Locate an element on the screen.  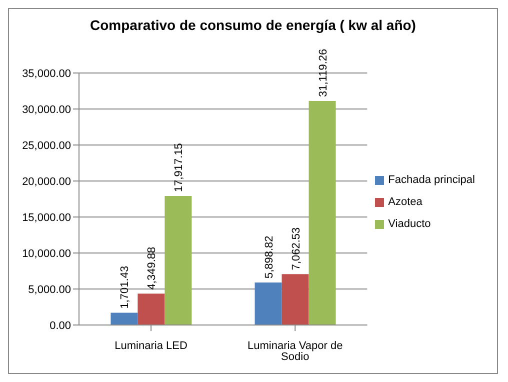
y-tick-label: 10,000.00 is located at coordinates (46, 254).